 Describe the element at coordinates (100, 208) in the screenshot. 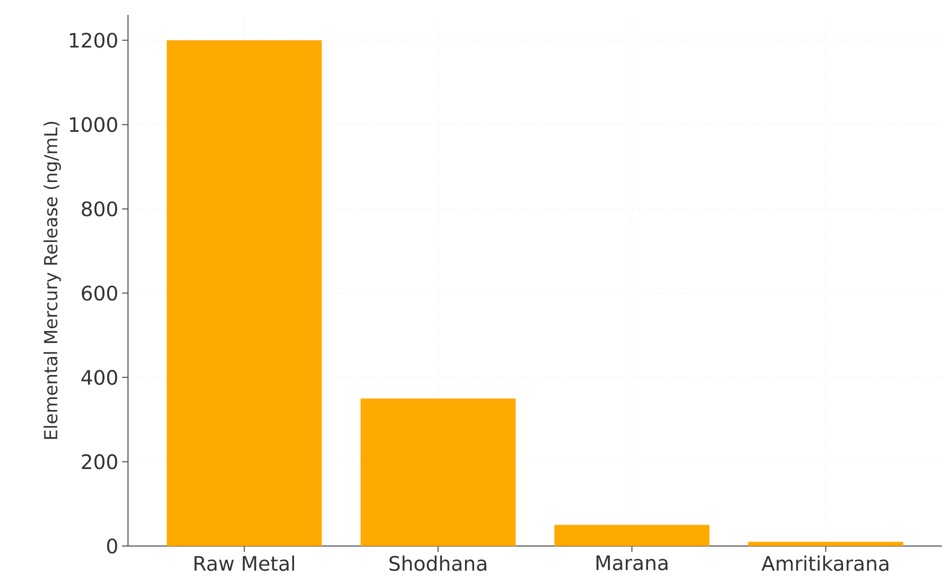

I see `y-tick-label: 800` at that location.